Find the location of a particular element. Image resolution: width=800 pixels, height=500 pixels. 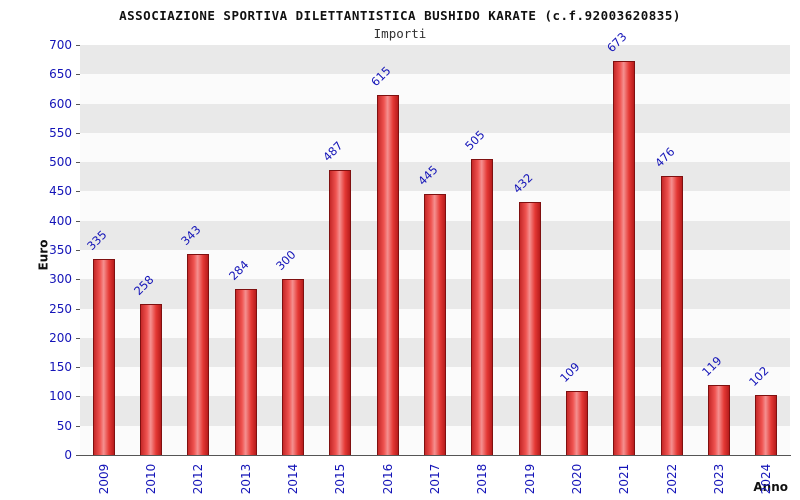

x-tick-label: 2024 is located at coordinates (766, 479).